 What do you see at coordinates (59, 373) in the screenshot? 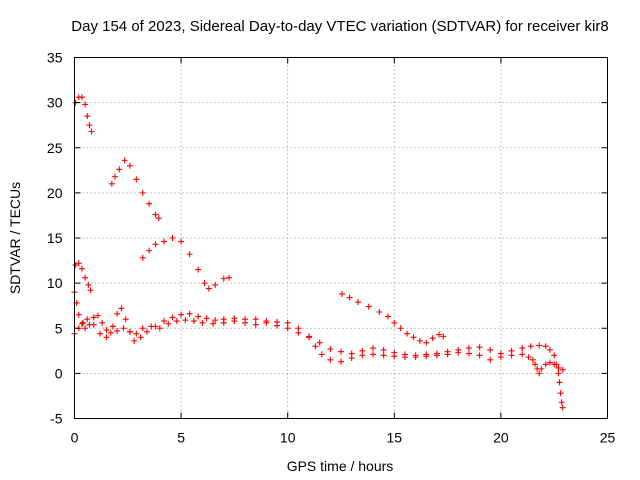
I see `y-tick-label: 0` at bounding box center [59, 373].